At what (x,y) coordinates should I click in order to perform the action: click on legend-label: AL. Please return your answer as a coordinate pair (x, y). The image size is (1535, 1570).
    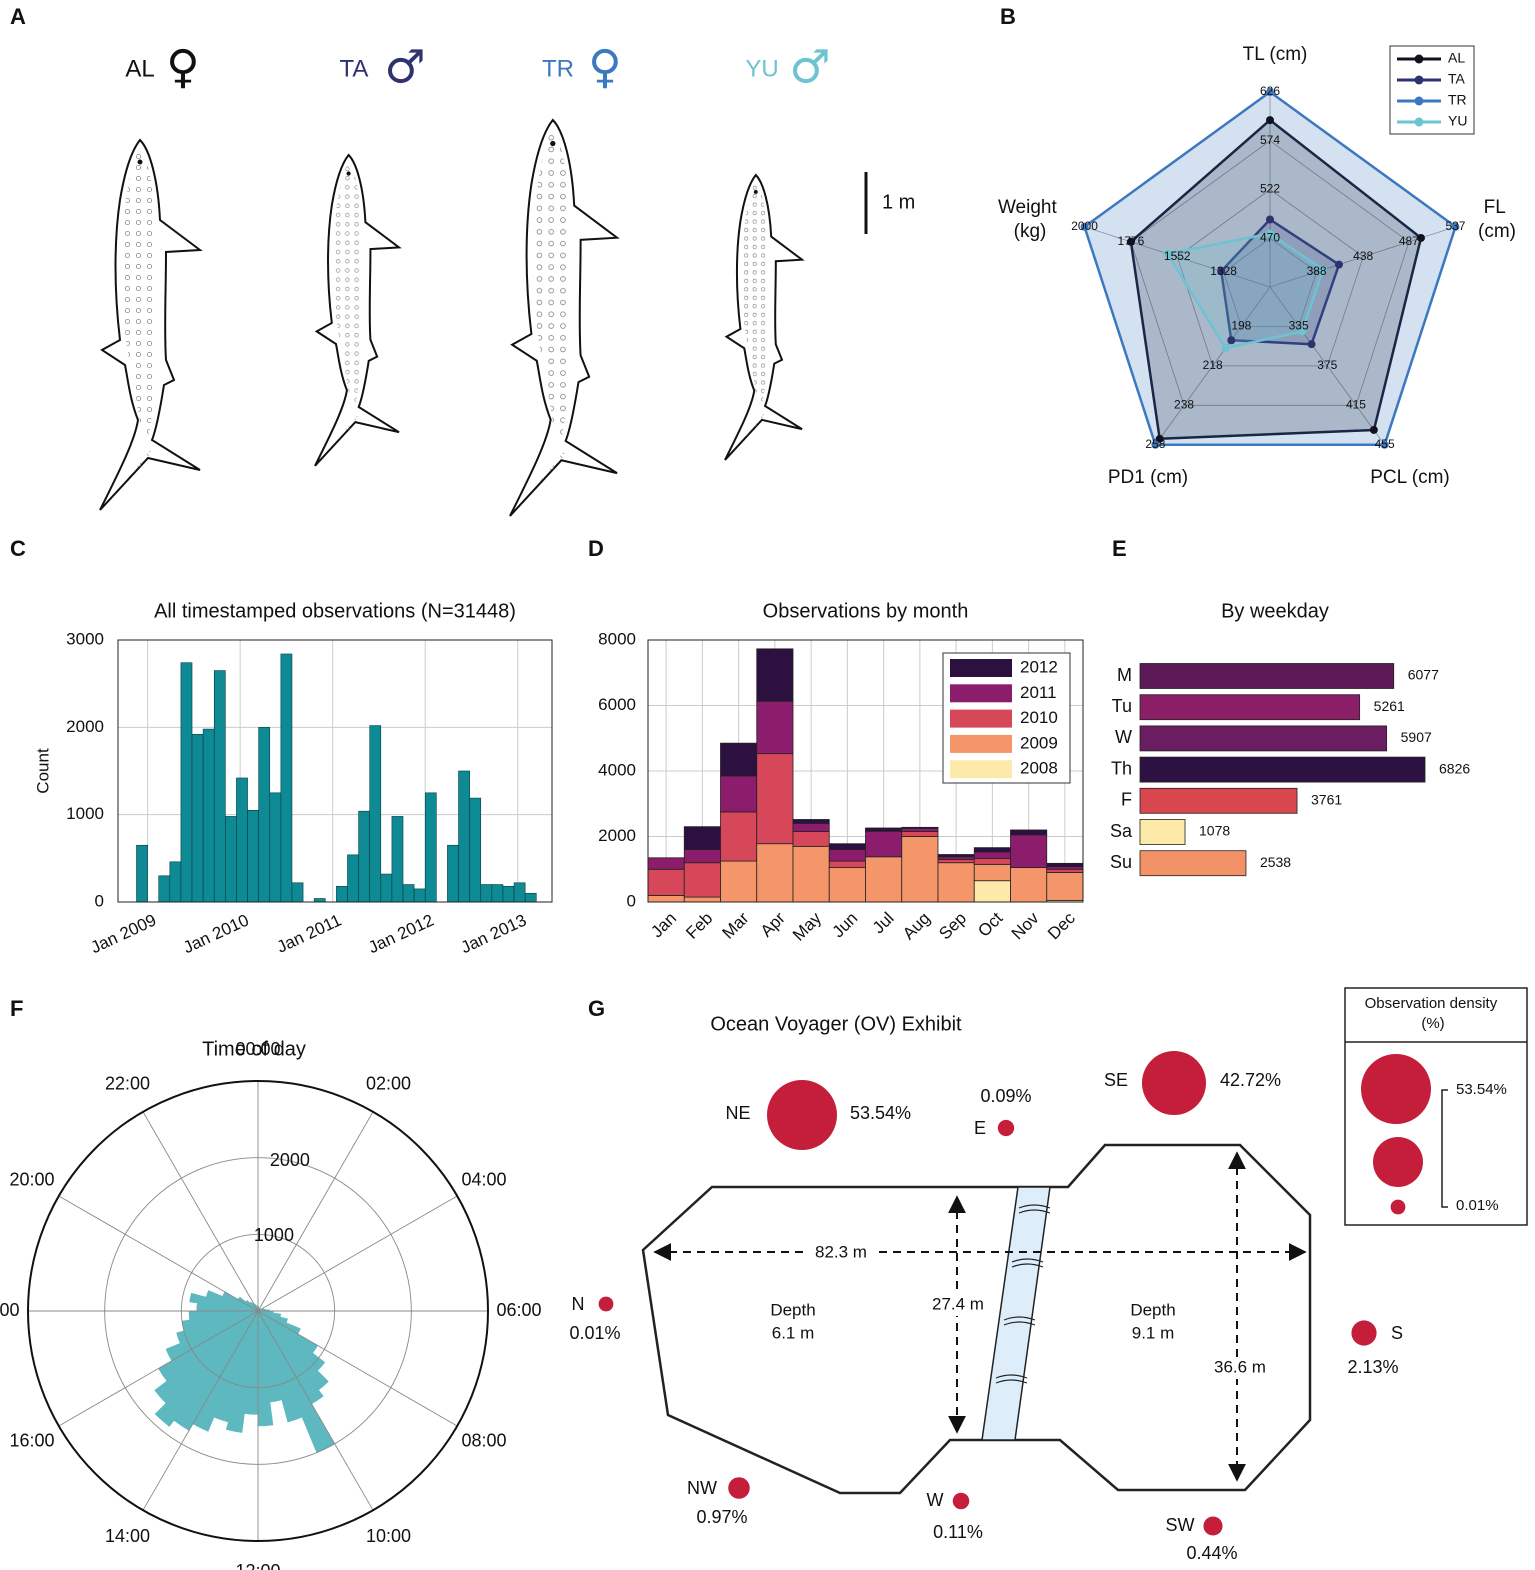
    Looking at the image, I should click on (1456, 58).